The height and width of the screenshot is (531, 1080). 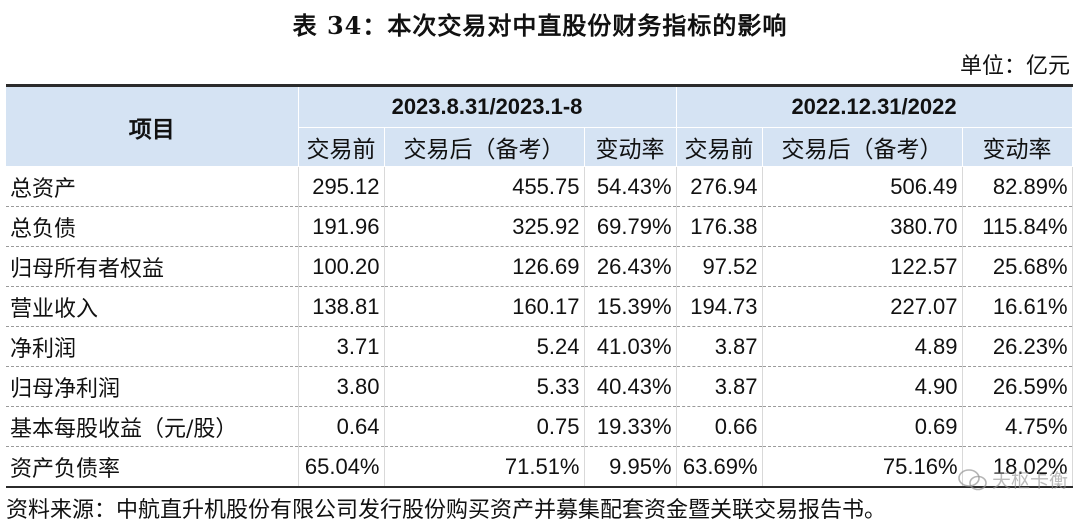 What do you see at coordinates (484, 346) in the screenshot?
I see `table-cell: 5.24` at bounding box center [484, 346].